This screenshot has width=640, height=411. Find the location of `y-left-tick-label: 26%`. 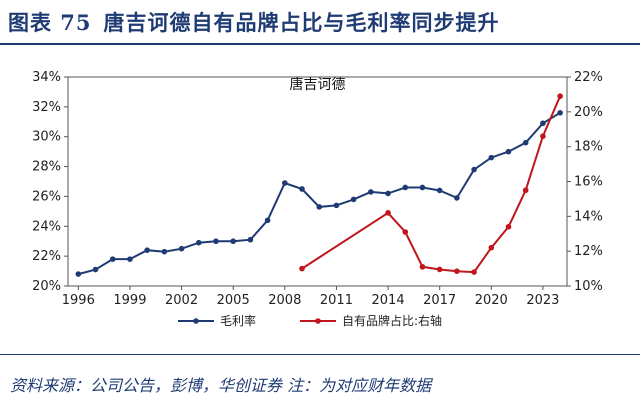

y-left-tick-label: 26% is located at coordinates (46, 196).